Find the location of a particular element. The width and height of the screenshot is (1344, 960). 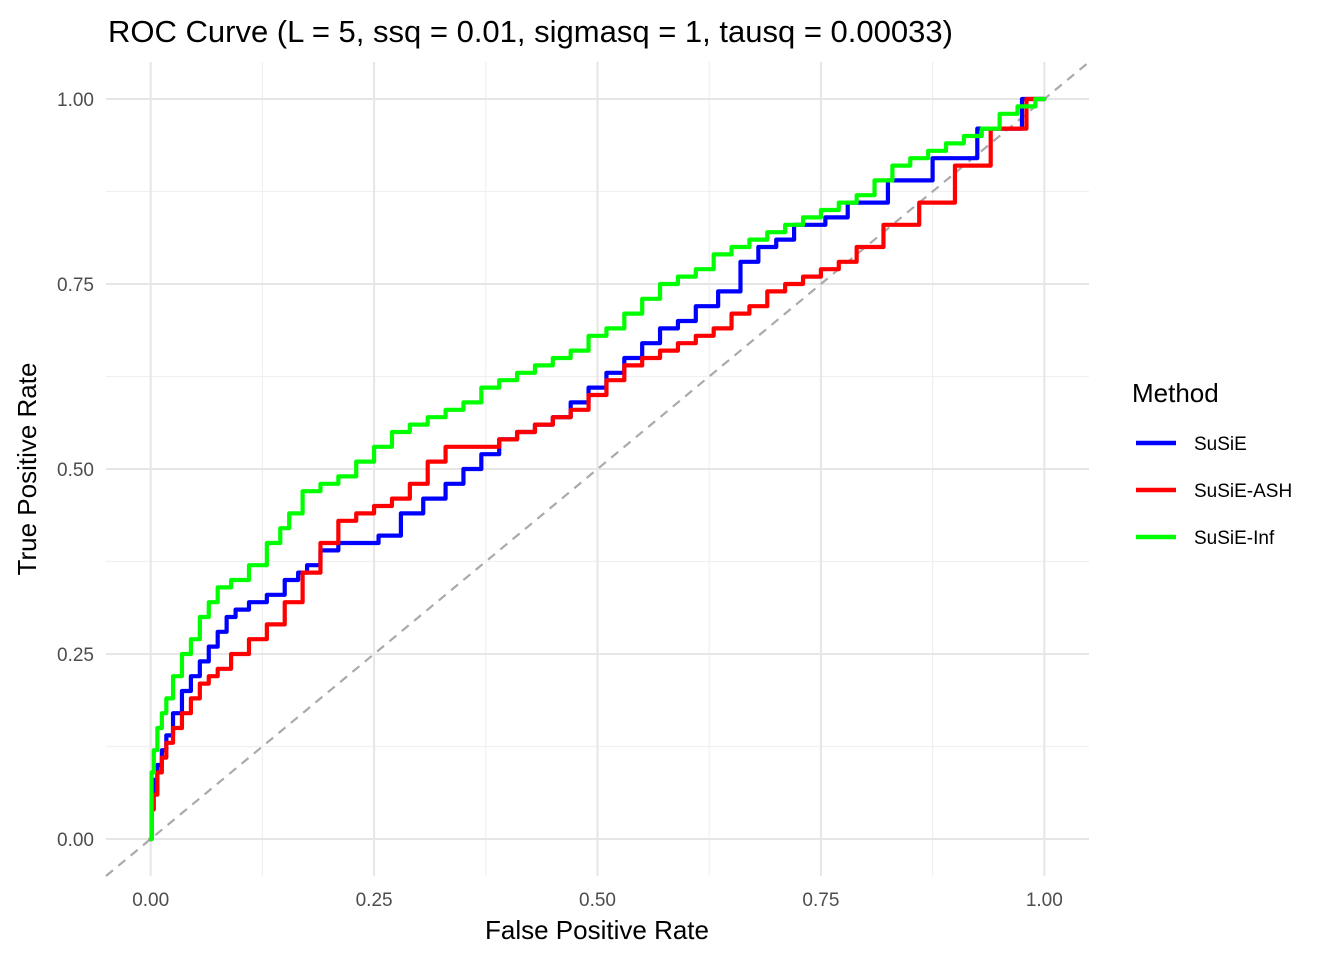

legend: Method SuSiE SuSiE-ASH SuSiE-Inf is located at coordinates (1212, 463).